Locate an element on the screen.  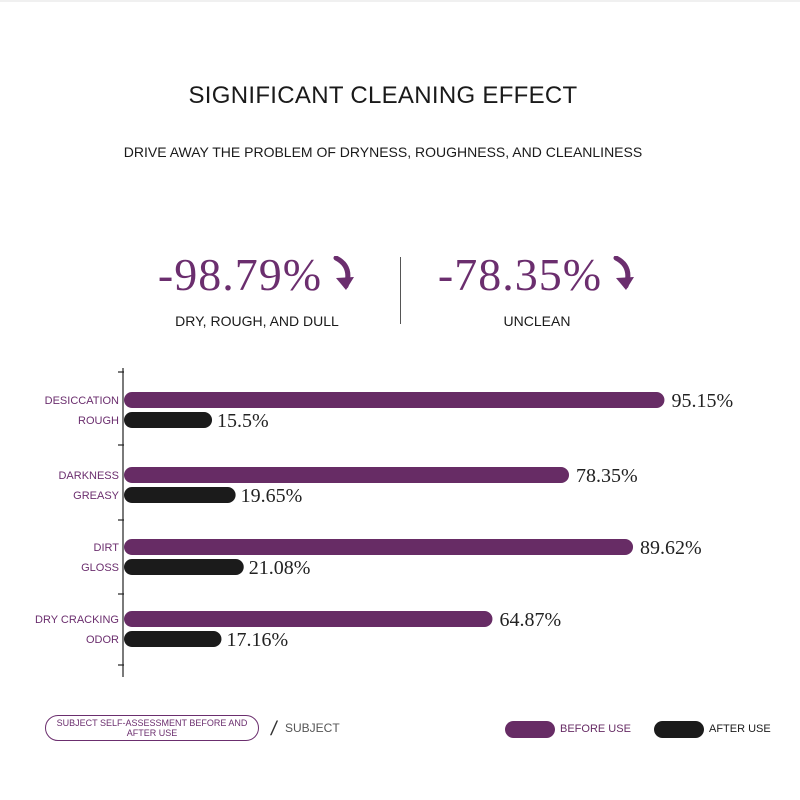
stat-value: -78.35% is located at coordinates (520, 274).